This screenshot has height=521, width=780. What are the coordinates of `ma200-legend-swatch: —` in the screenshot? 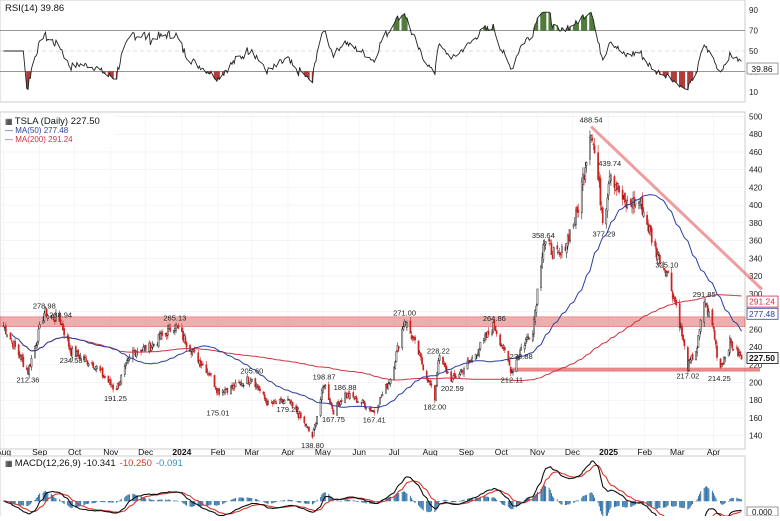 It's located at (10, 139).